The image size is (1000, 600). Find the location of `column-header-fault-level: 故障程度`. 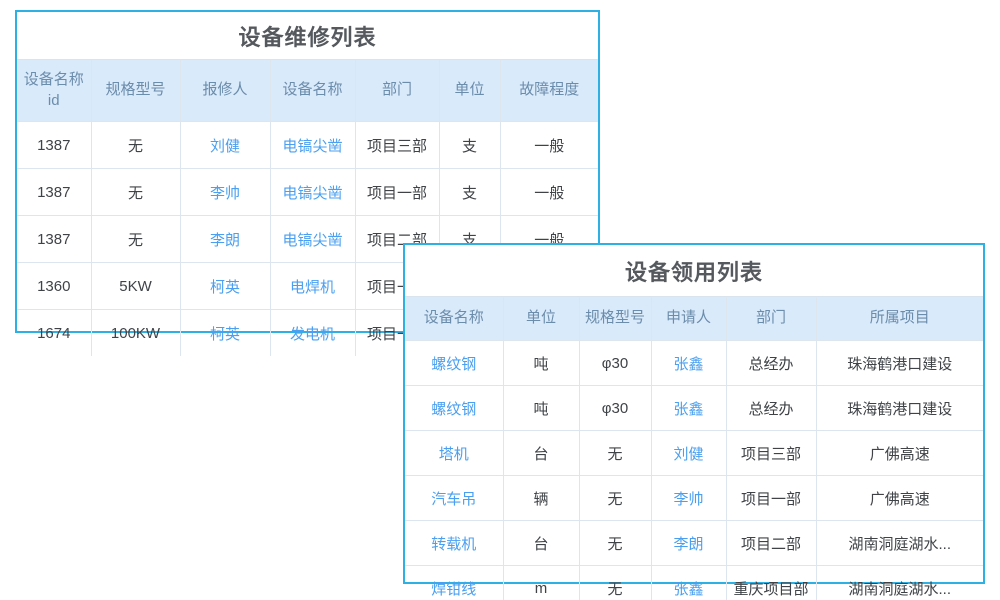

column-header-fault-level: 故障程度 is located at coordinates (549, 91).